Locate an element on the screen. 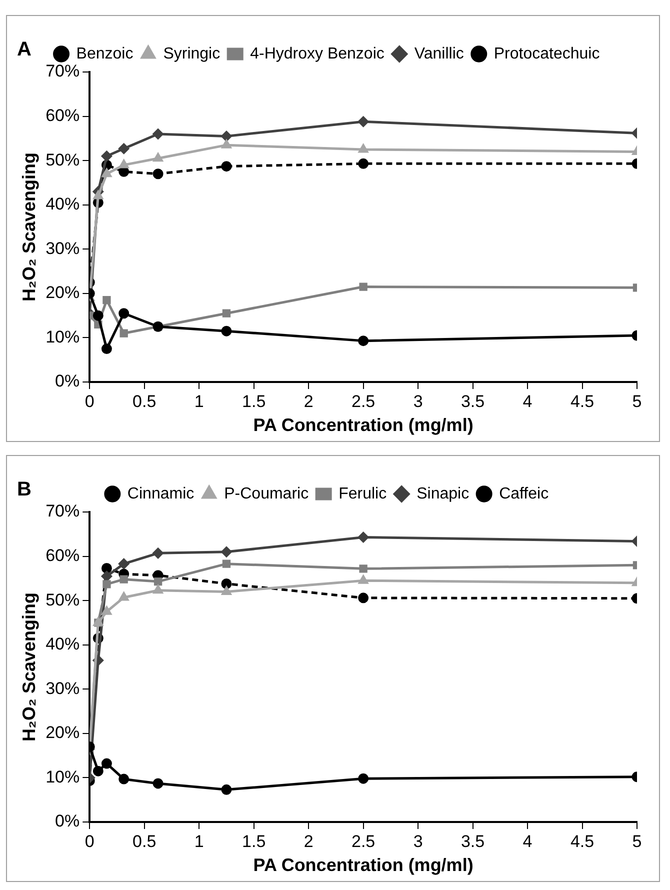  legend-label: P-Coumaric is located at coordinates (266, 493).